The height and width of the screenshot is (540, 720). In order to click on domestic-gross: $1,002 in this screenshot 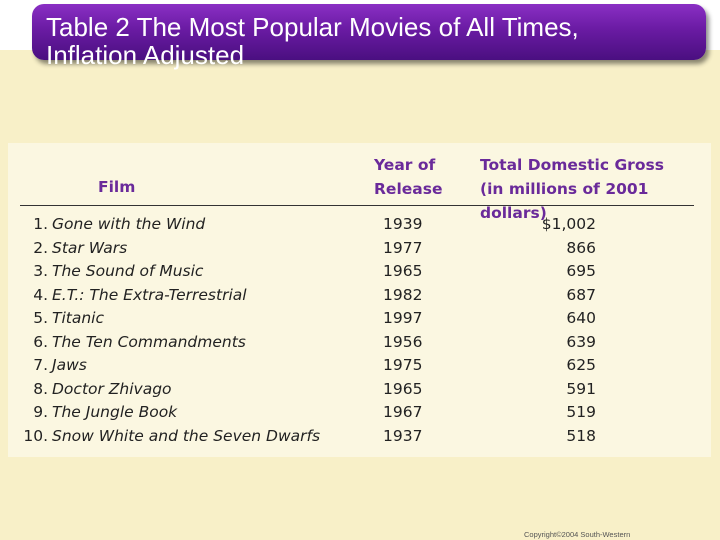, I will do `click(568, 224)`.